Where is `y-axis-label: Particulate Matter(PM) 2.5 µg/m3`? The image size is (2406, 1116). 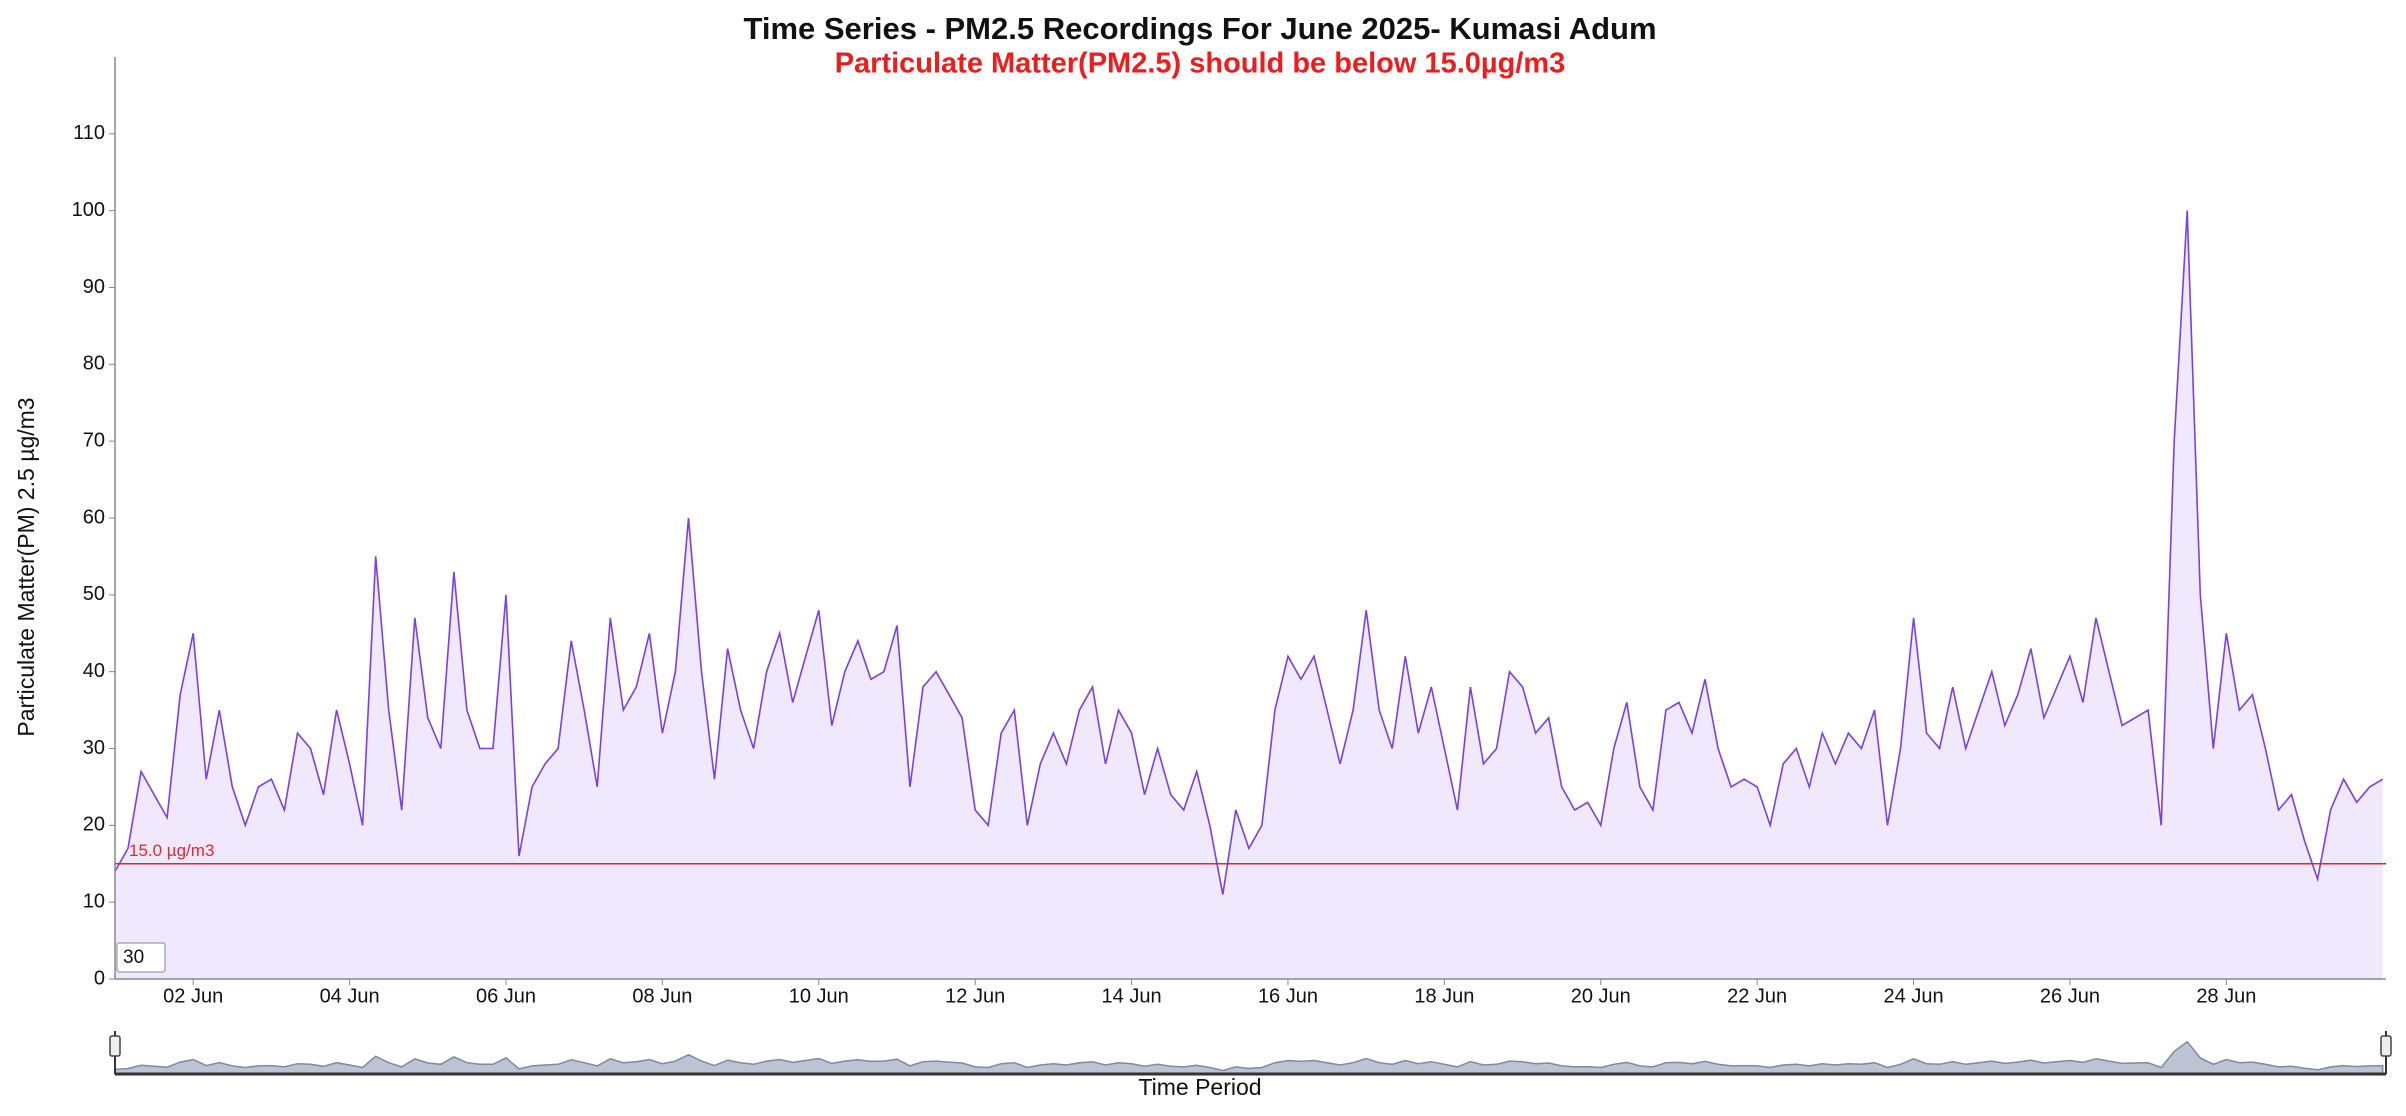
y-axis-label: Particulate Matter(PM) 2.5 µg/m3 is located at coordinates (26, 566).